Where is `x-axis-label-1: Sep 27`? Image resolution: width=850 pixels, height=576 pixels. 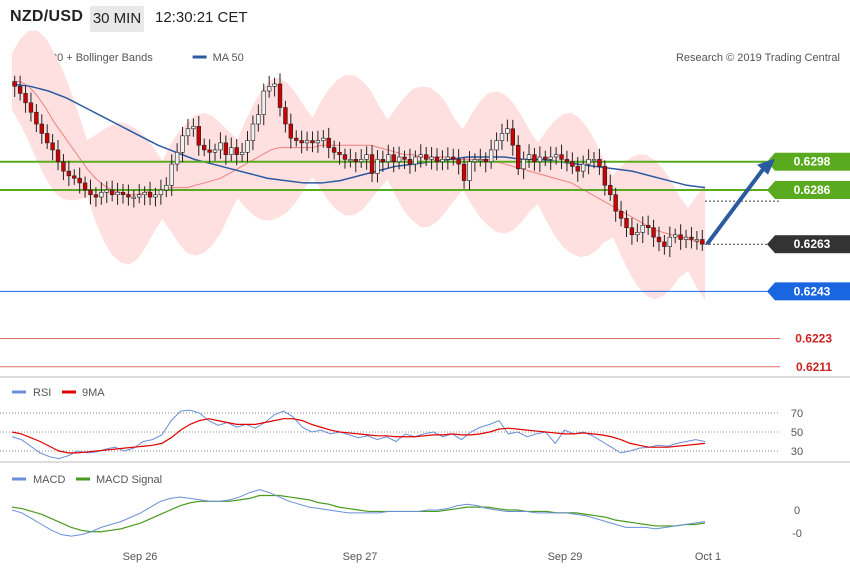
x-axis-label-1: Sep 27 is located at coordinates (360, 557).